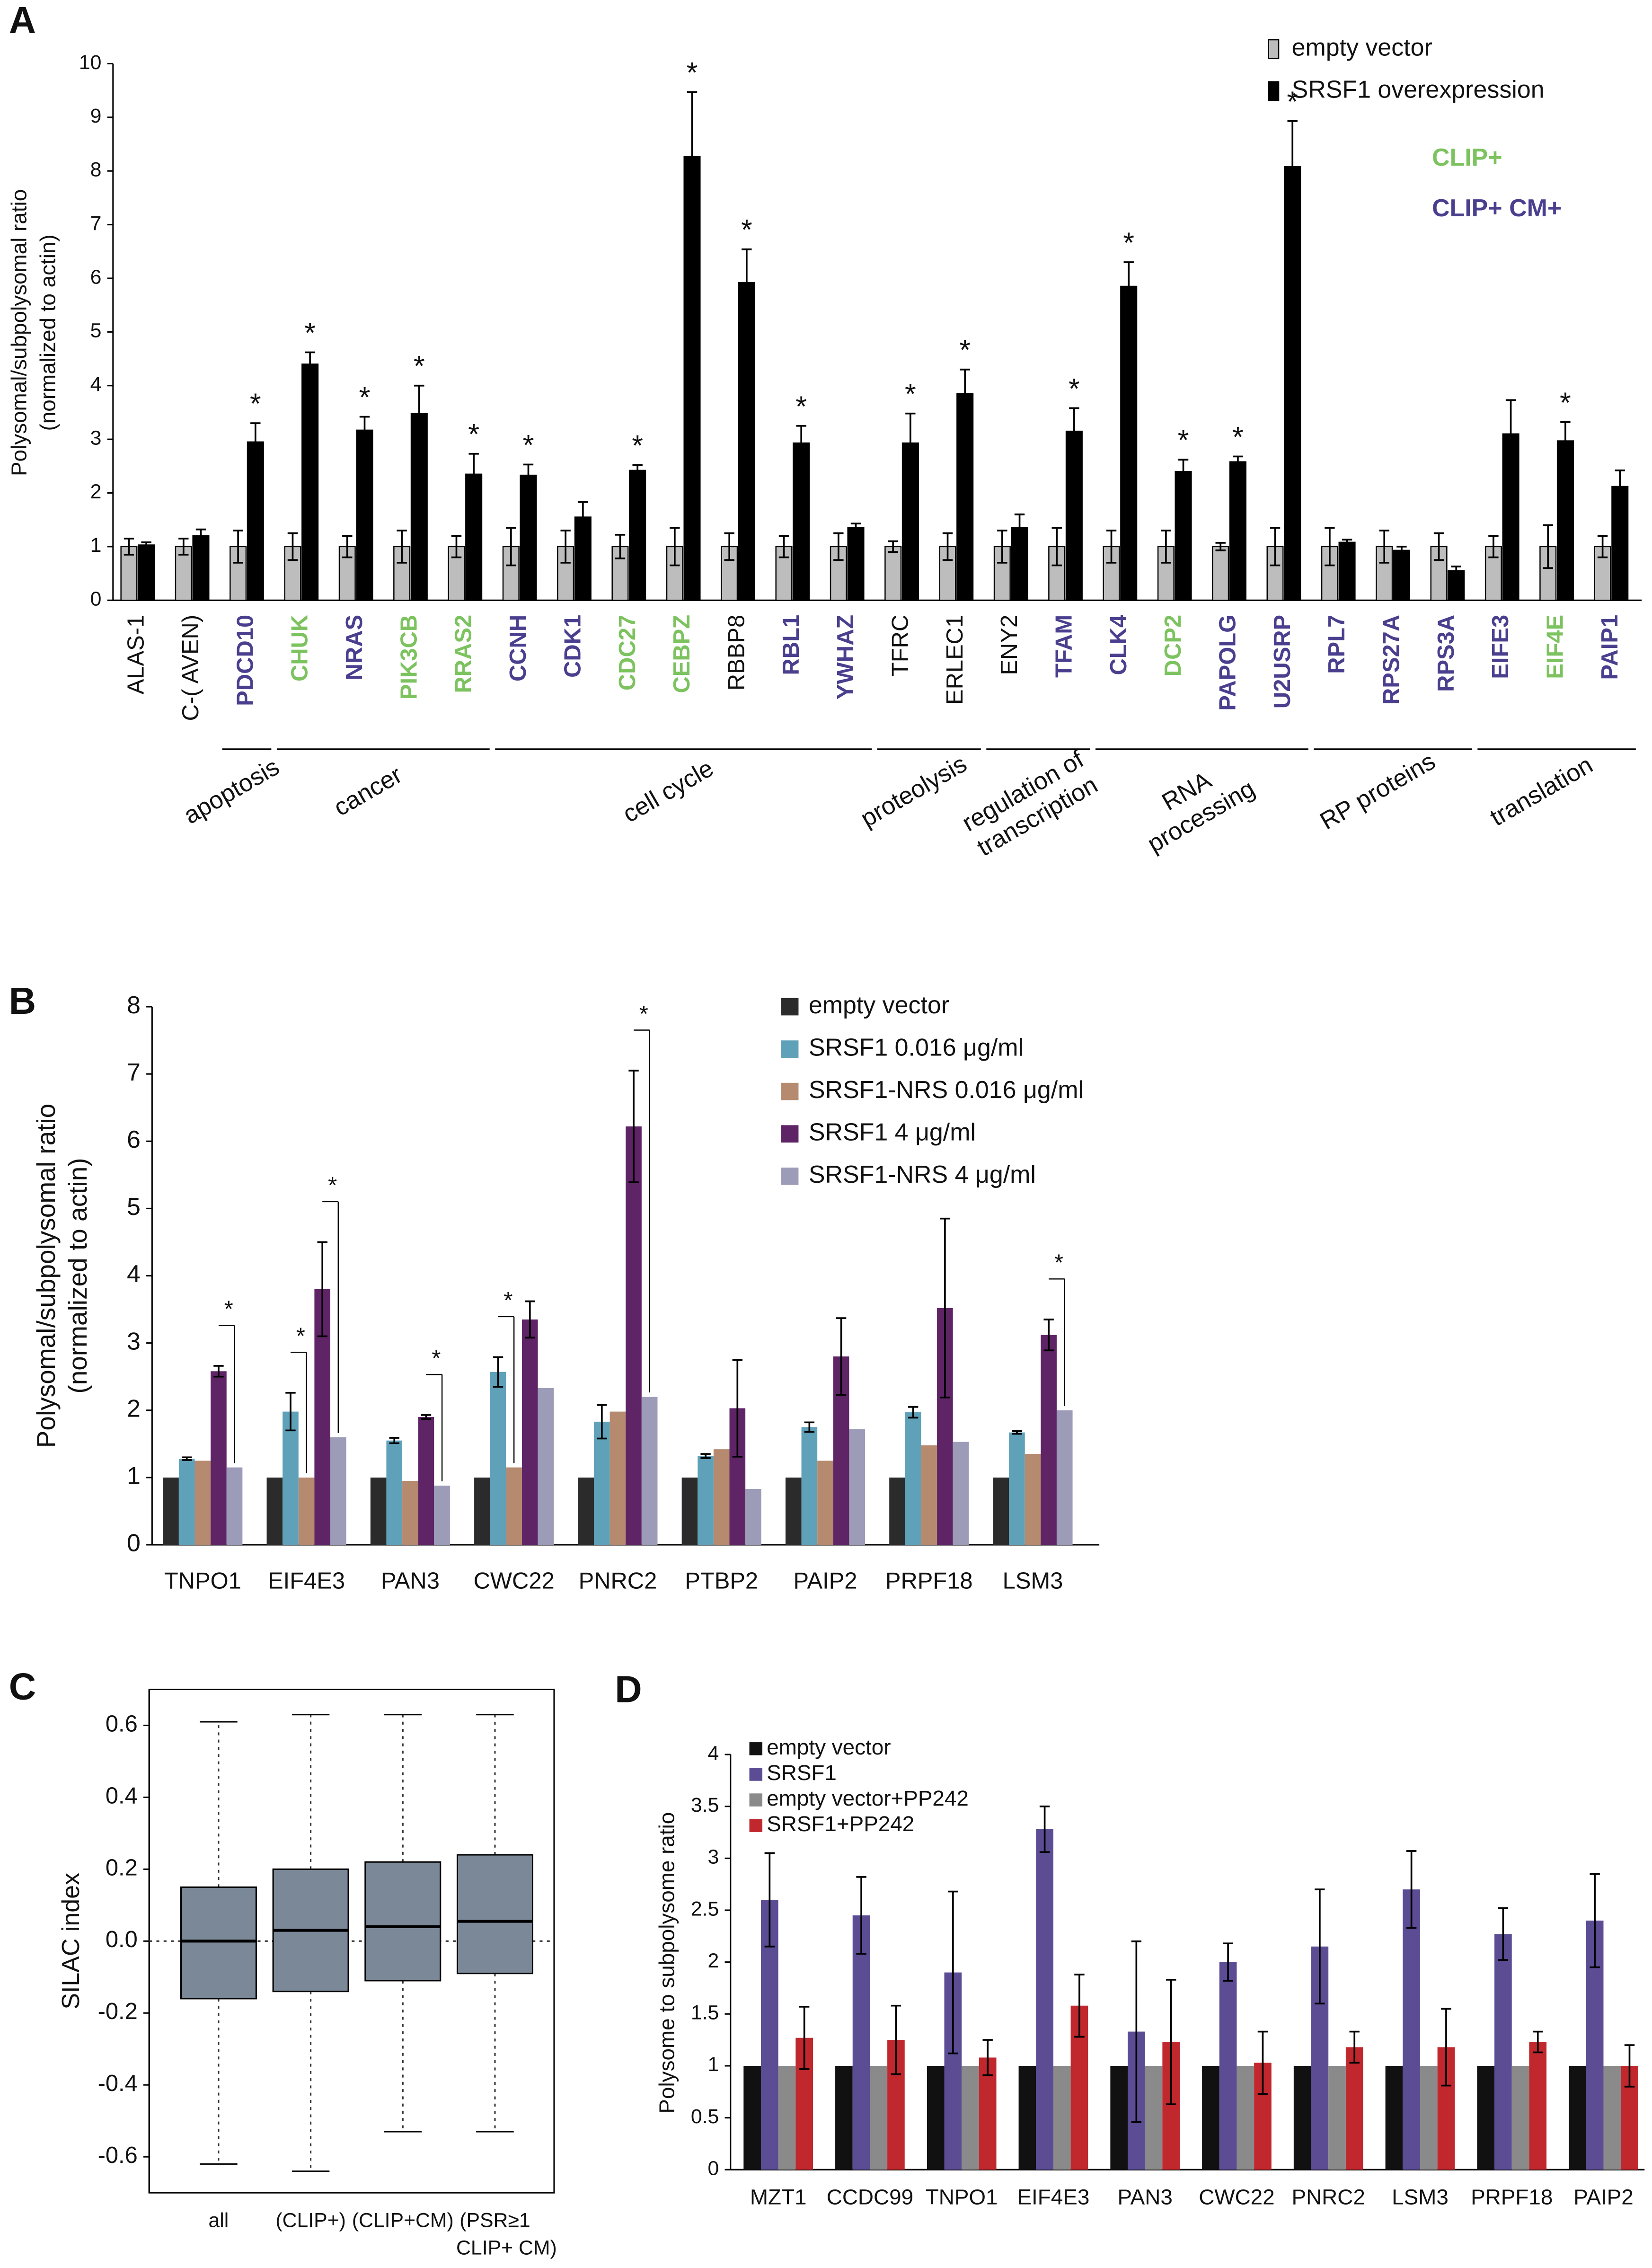 Image resolution: width=1652 pixels, height=2268 pixels. Describe the element at coordinates (22, 1687) in the screenshot. I see `panel-letter: C` at that location.